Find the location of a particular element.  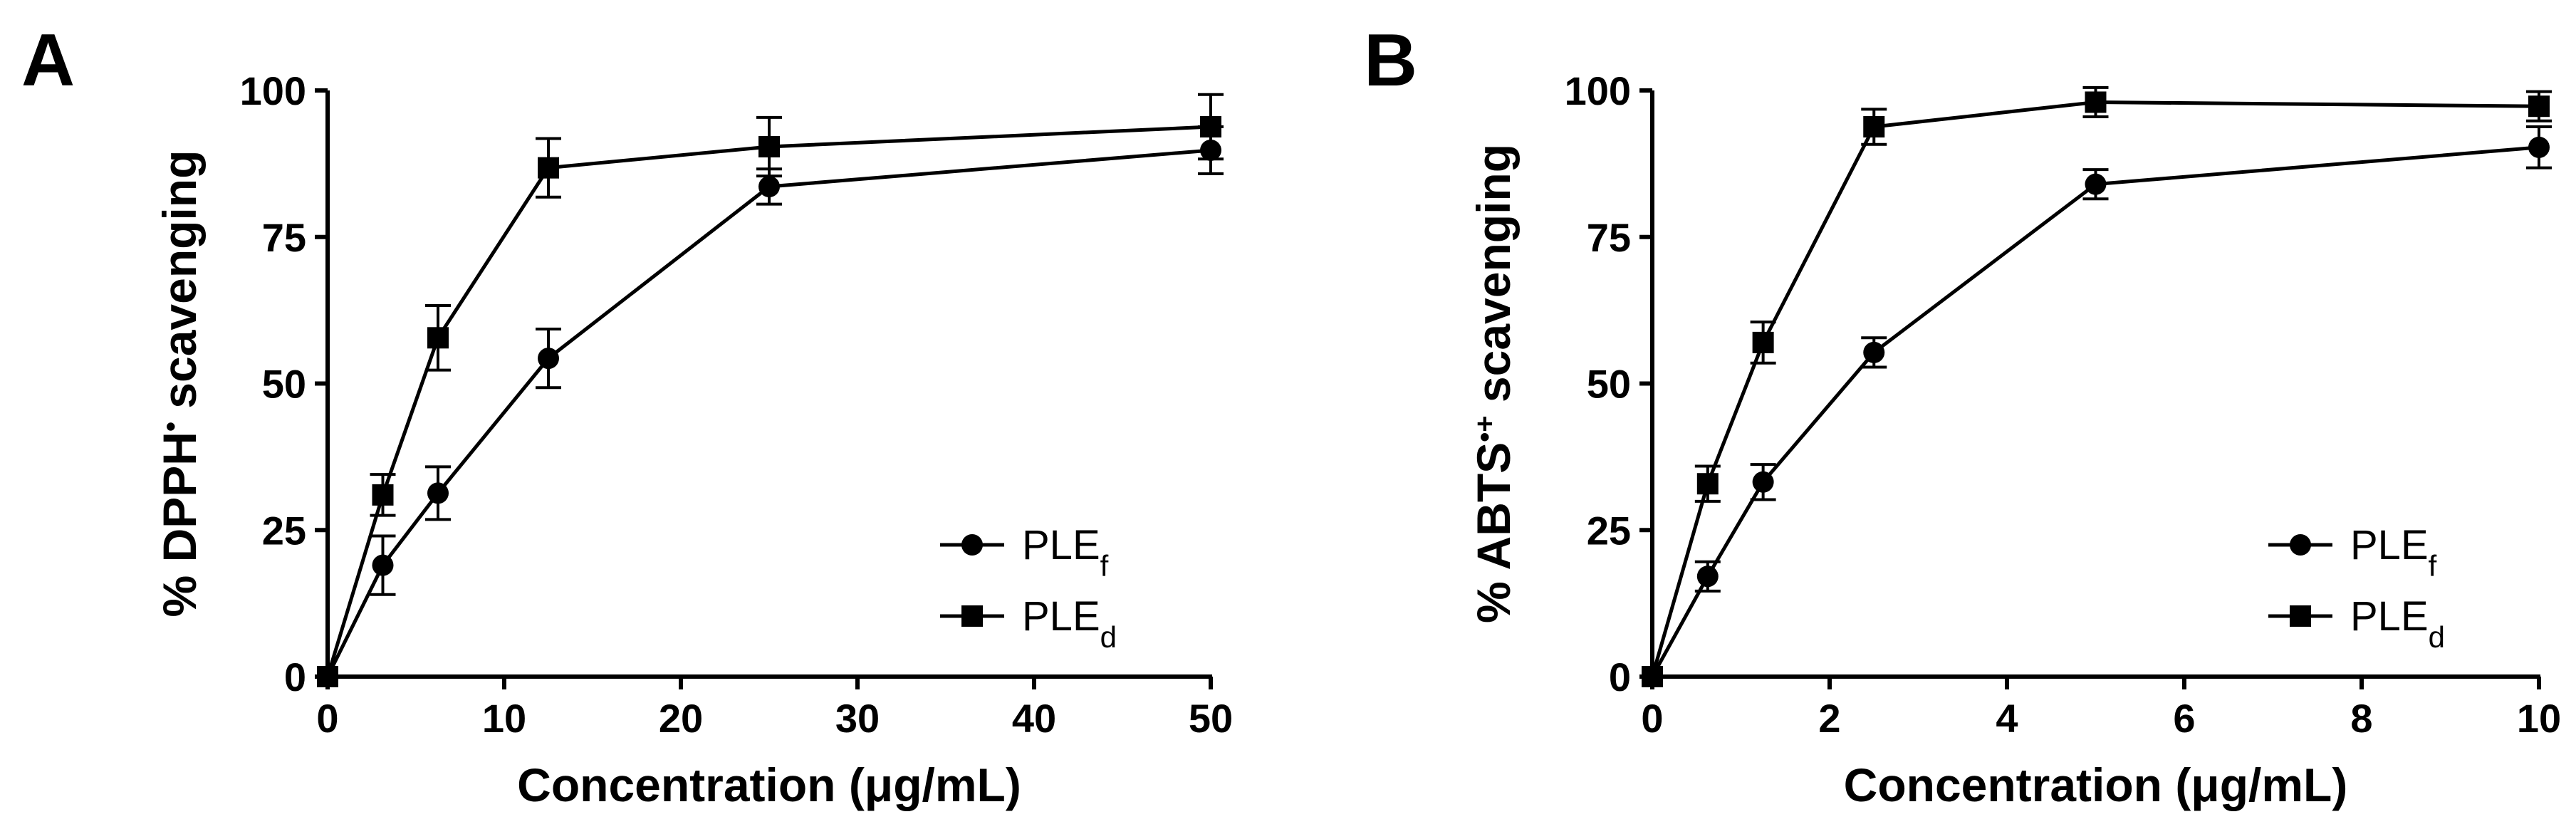

y-axis-title: % ABTS•+ scavenging is located at coordinates (1493, 384).